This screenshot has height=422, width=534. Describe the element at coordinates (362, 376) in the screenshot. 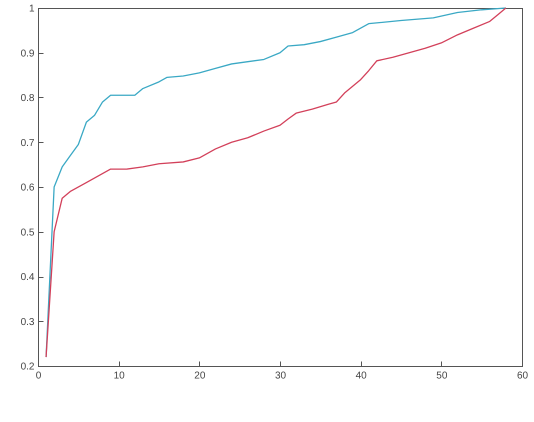

I see `x-tick-label: 40` at that location.